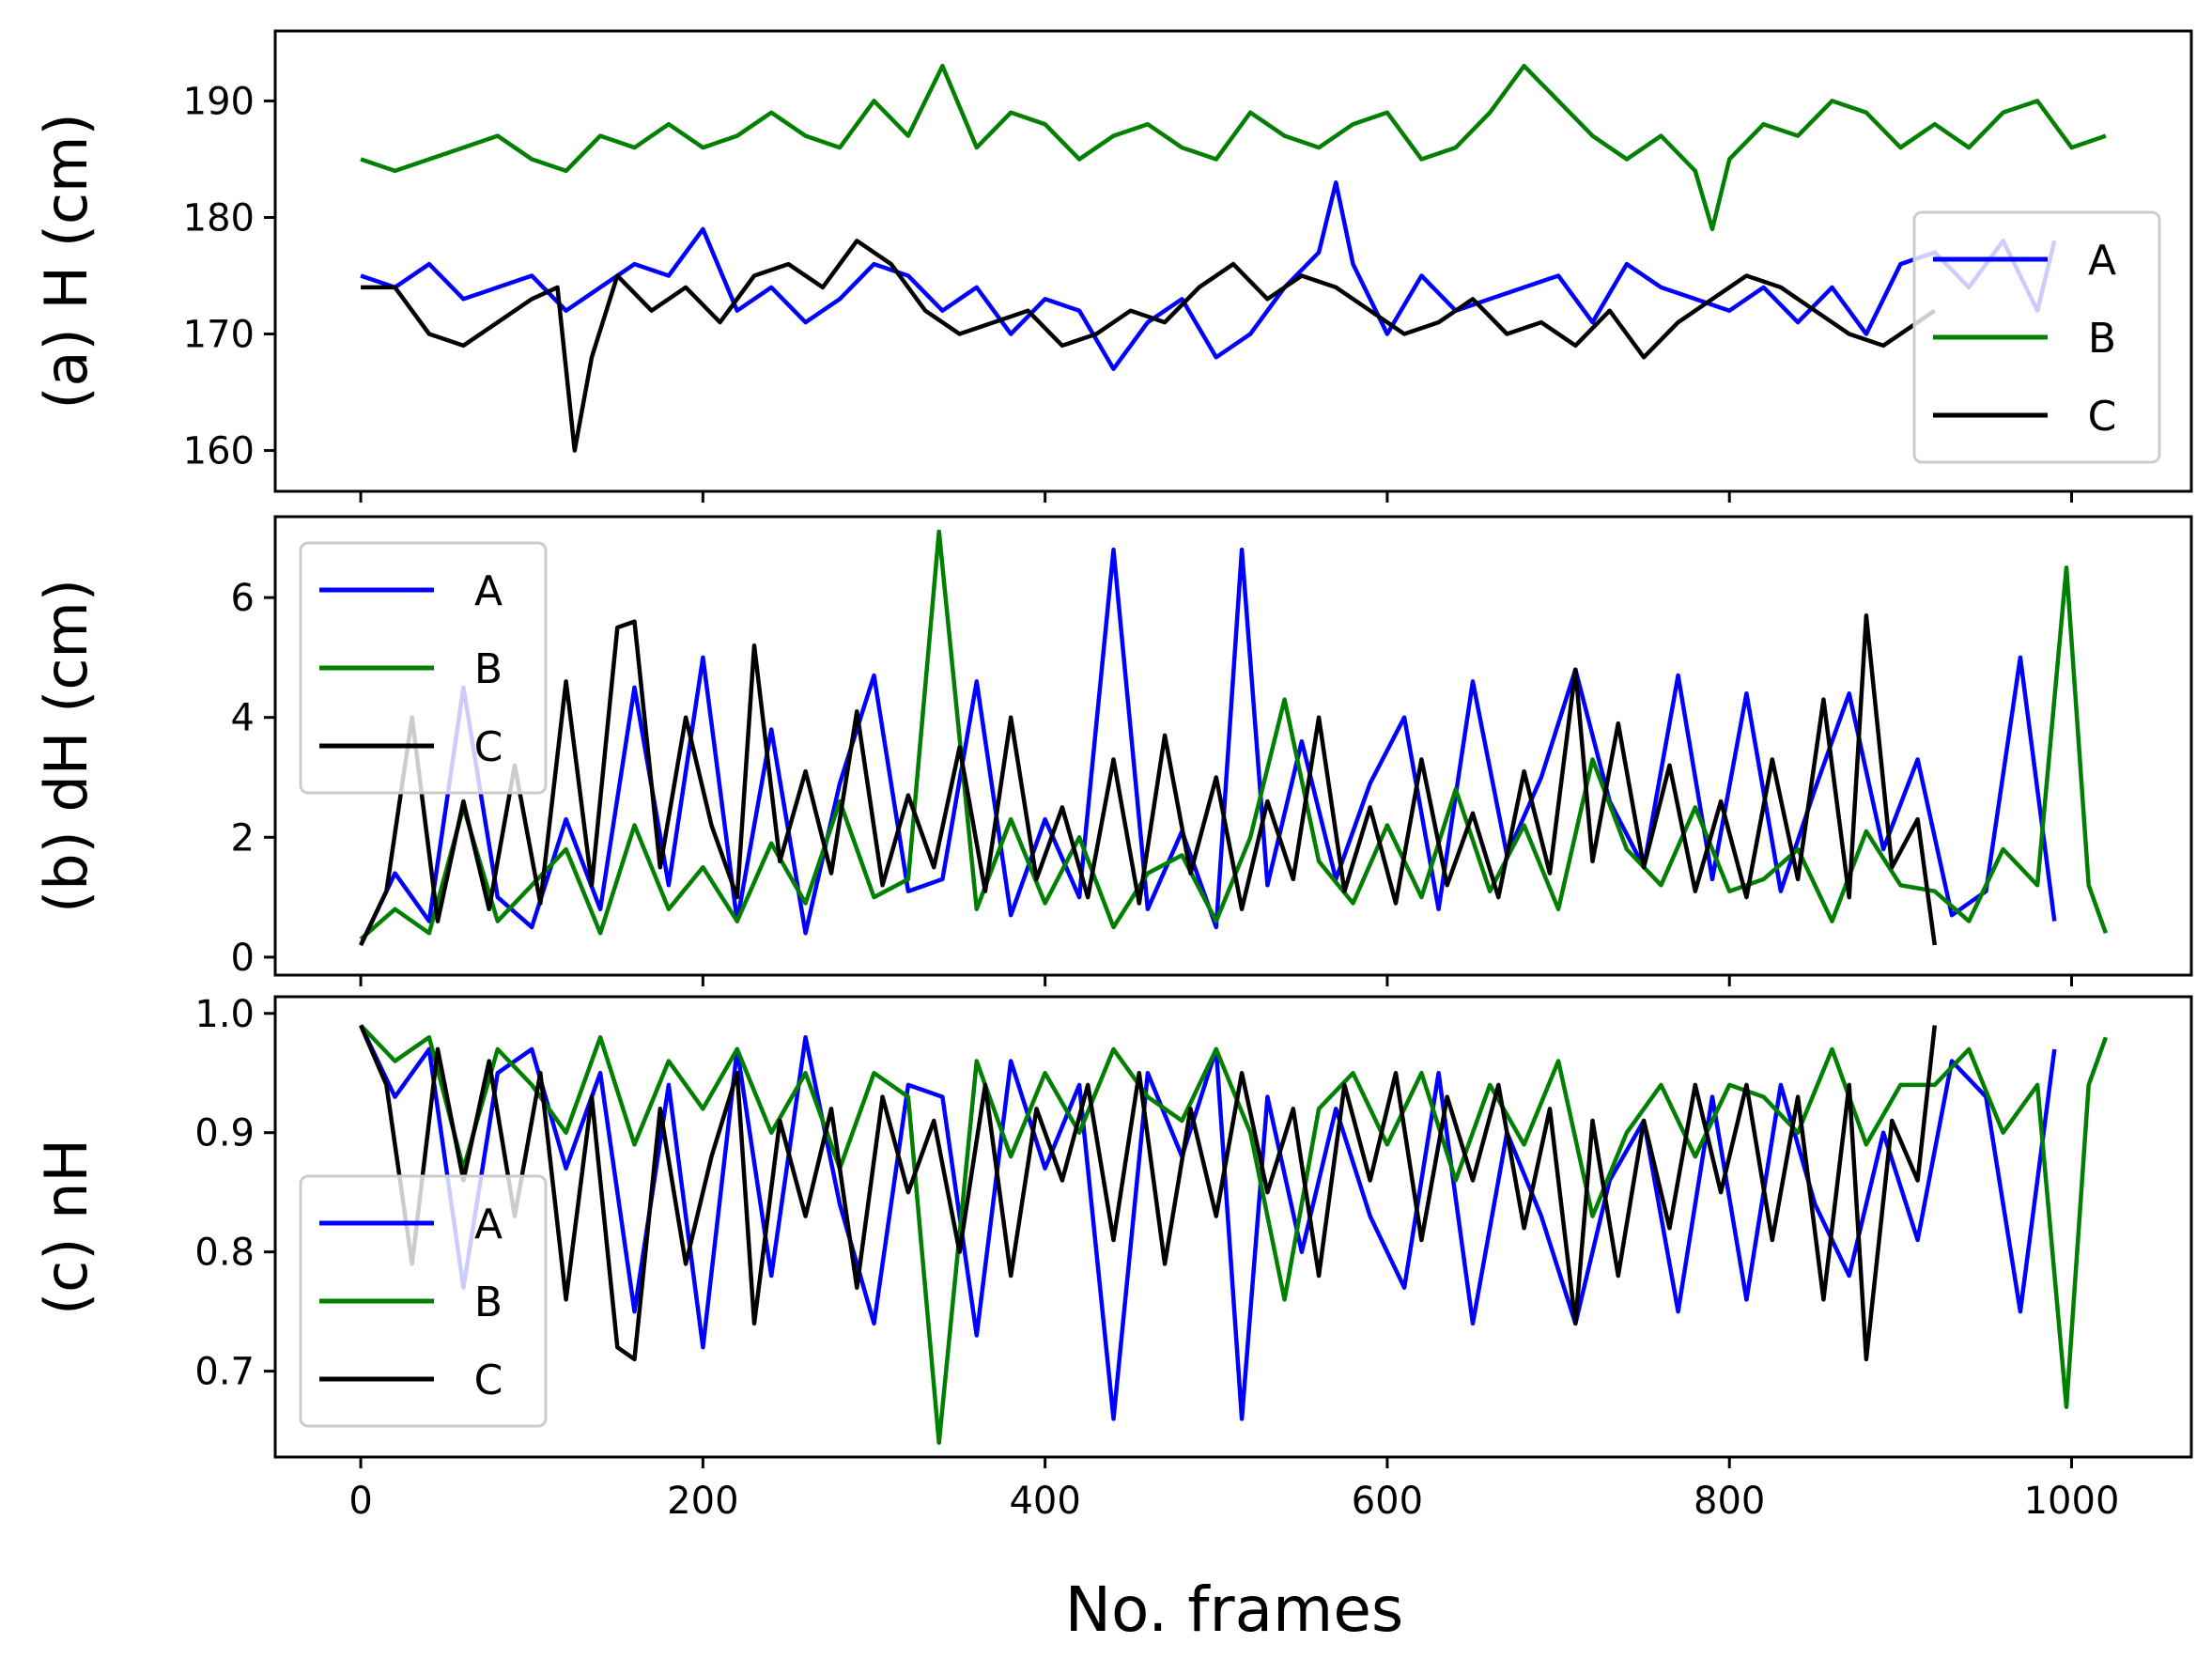  Describe the element at coordinates (225, 1014) in the screenshot. I see `y-tick-label: 1.0` at that location.